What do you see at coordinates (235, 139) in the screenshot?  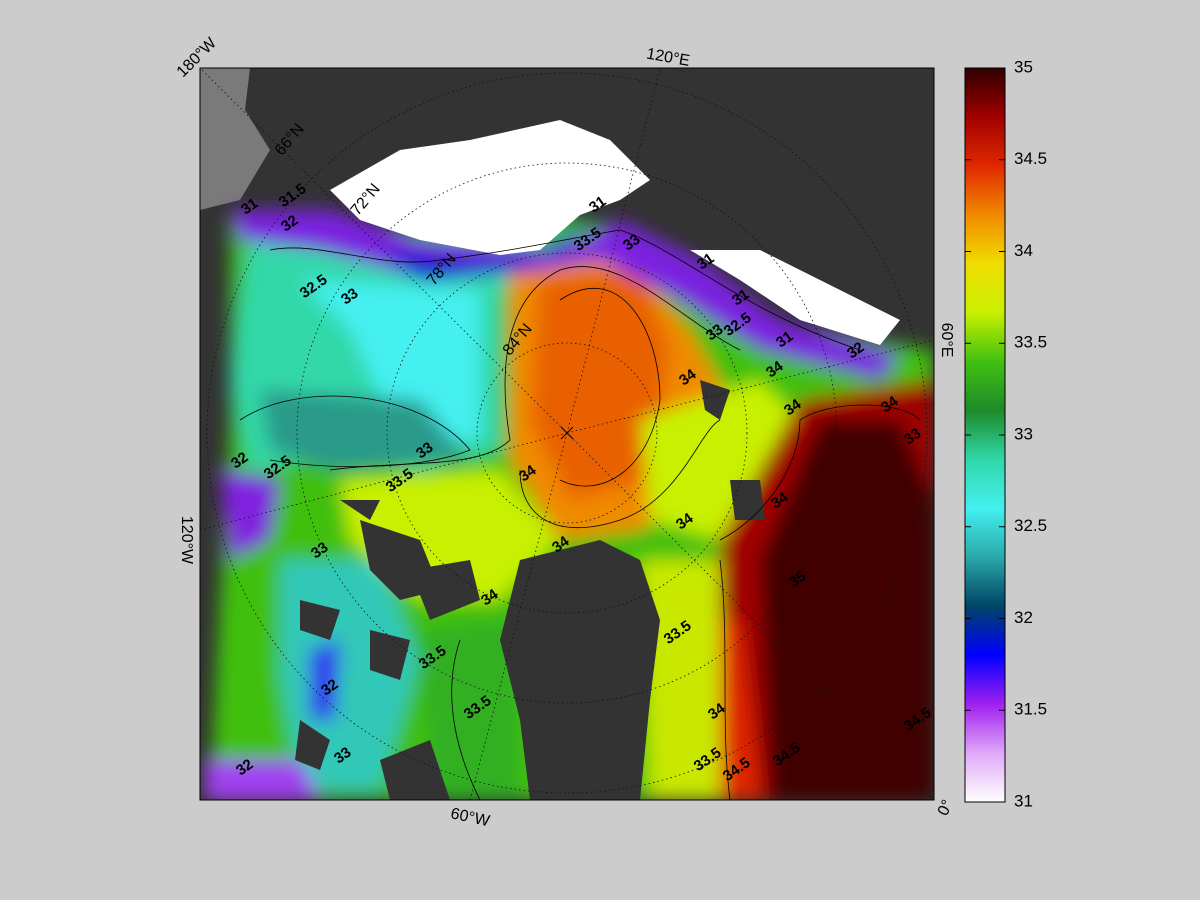 I see `land-gray` at bounding box center [235, 139].